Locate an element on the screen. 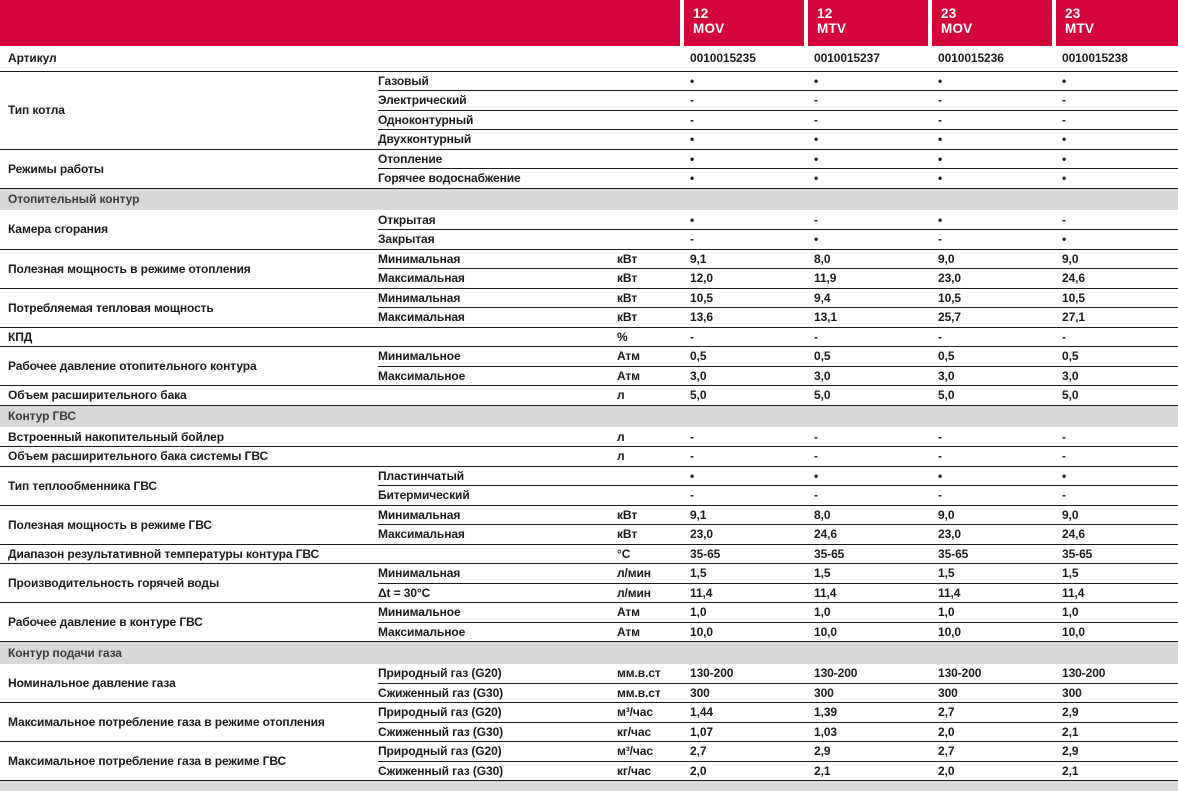 This screenshot has width=1178, height=791. spec-value: 9,0 is located at coordinates (992, 514).